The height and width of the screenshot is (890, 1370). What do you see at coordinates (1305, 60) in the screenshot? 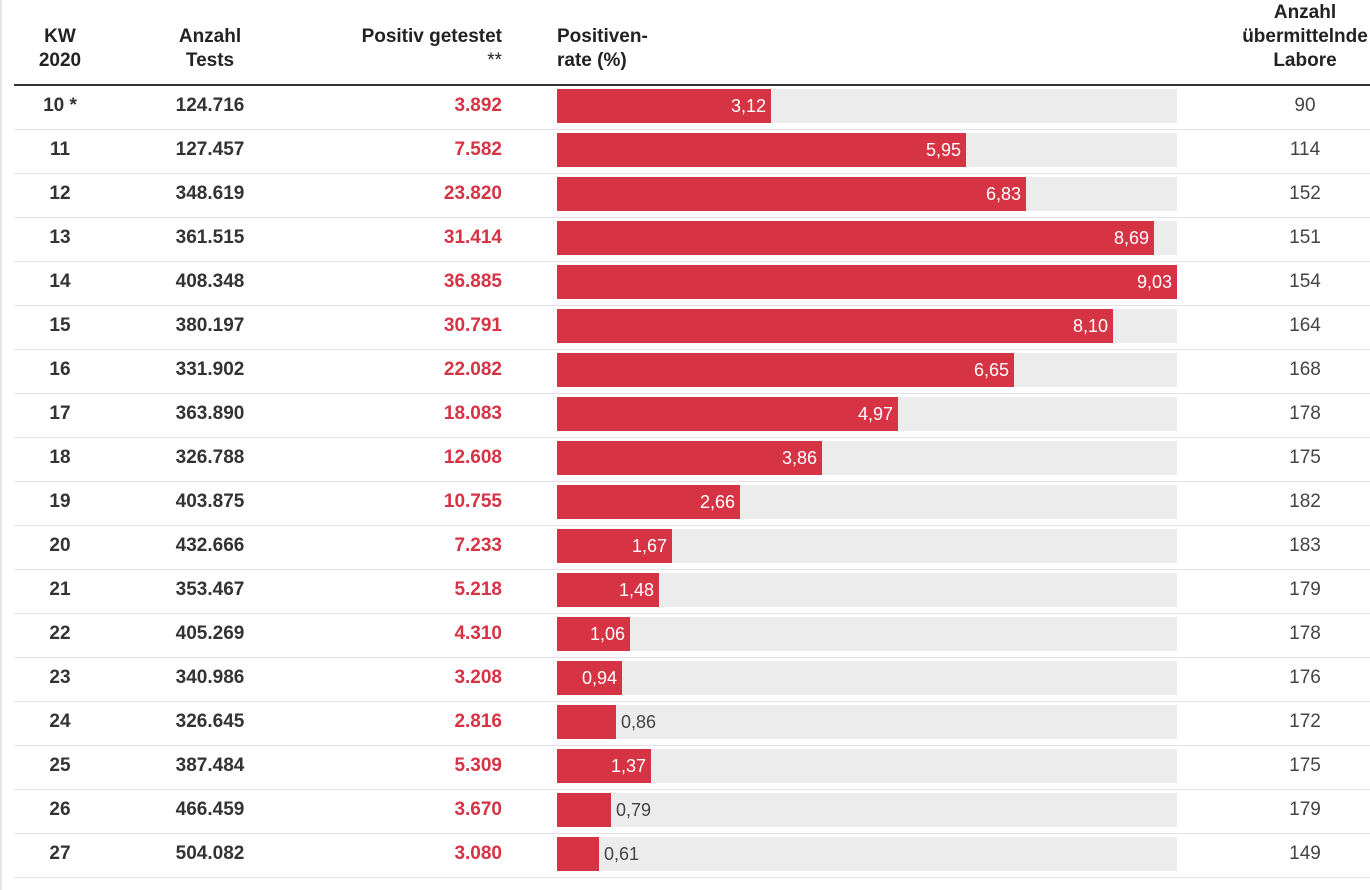
I see `header-labs-line-3: Labore` at bounding box center [1305, 60].